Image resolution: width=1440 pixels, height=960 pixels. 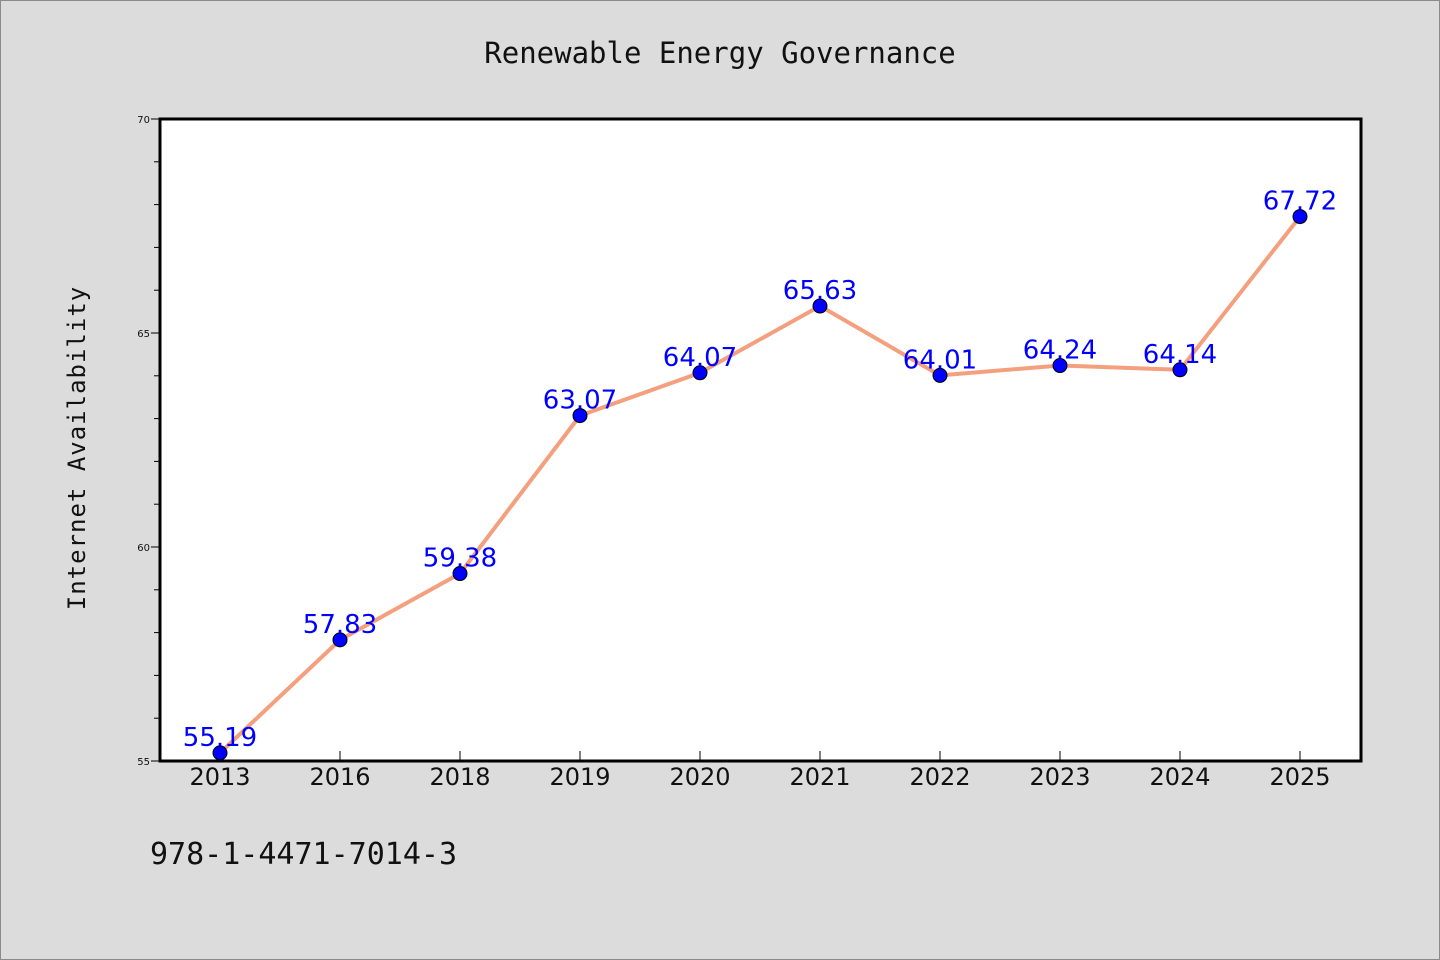 I want to click on x-axis: 2013 2016 2018 2019 2020 2021 2022 2023 2024 2025, so click(x=760, y=771).